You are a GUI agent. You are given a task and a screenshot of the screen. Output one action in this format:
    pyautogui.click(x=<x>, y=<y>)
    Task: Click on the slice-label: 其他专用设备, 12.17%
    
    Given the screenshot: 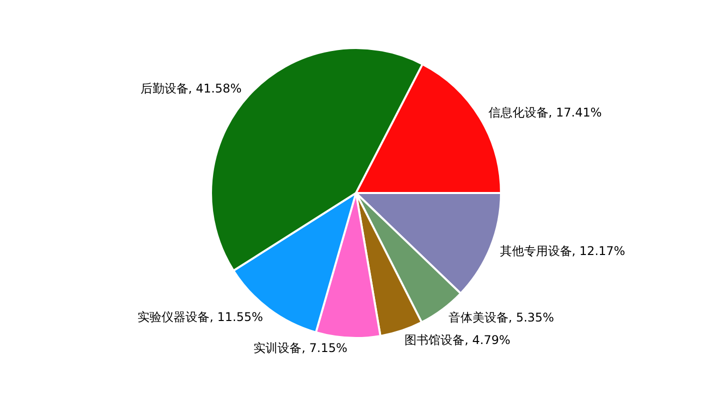 What is the action you would take?
    pyautogui.click(x=563, y=251)
    